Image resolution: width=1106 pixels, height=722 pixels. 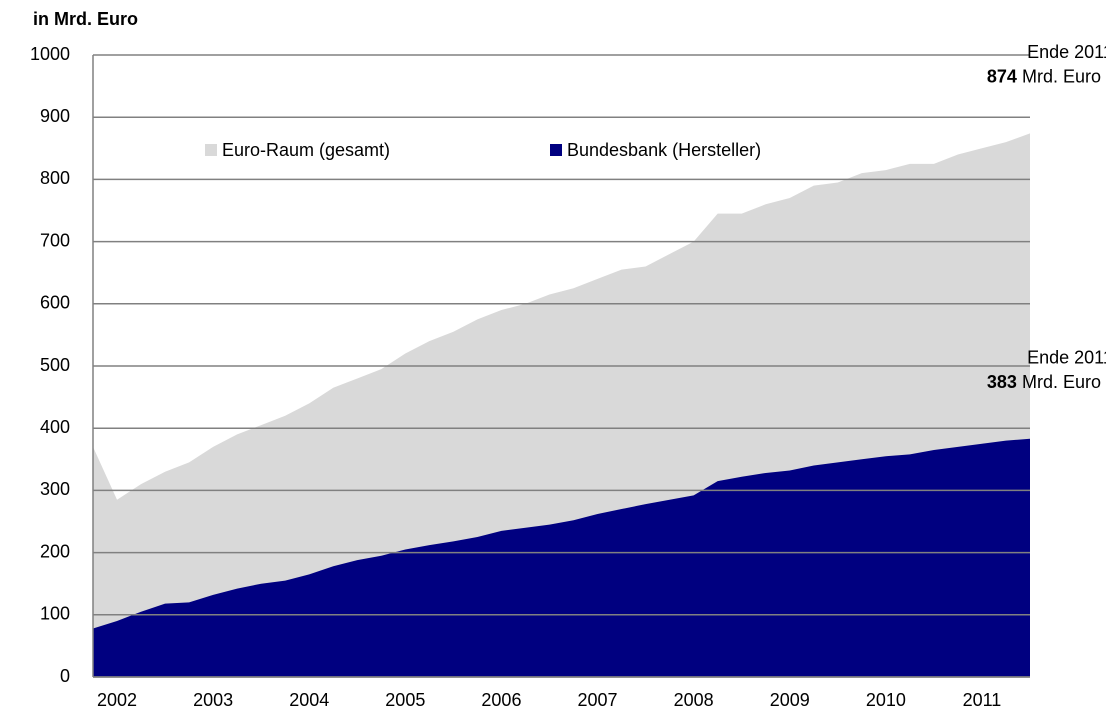 What do you see at coordinates (664, 150) in the screenshot?
I see `legend-label: Bundesbank (Hersteller)` at bounding box center [664, 150].